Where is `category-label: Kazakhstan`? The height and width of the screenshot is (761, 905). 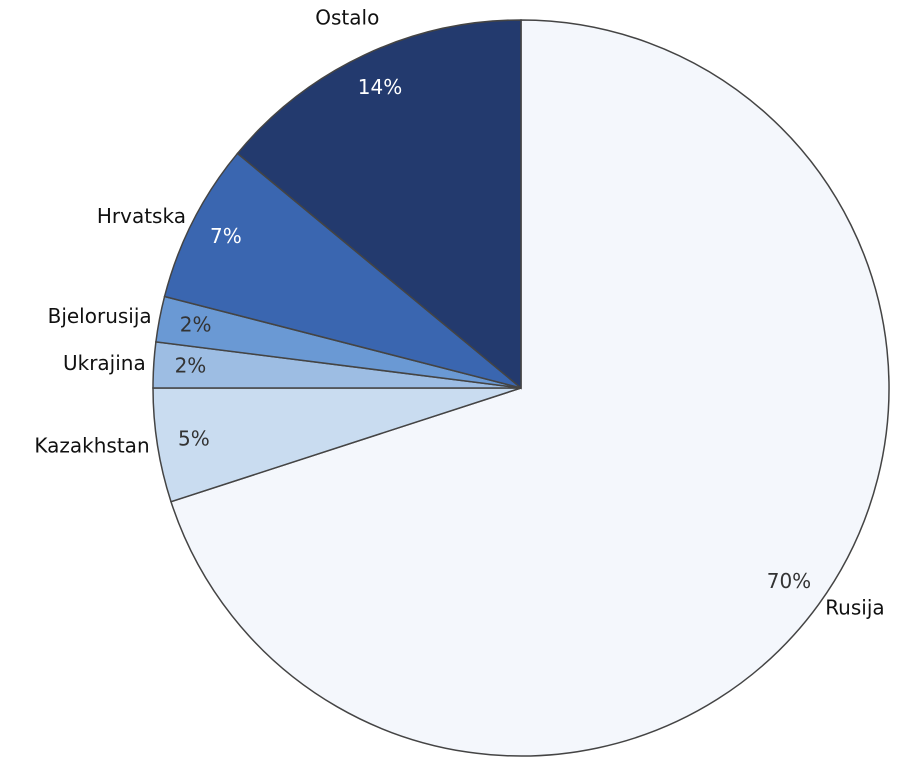
category-label: Kazakhstan is located at coordinates (91, 445).